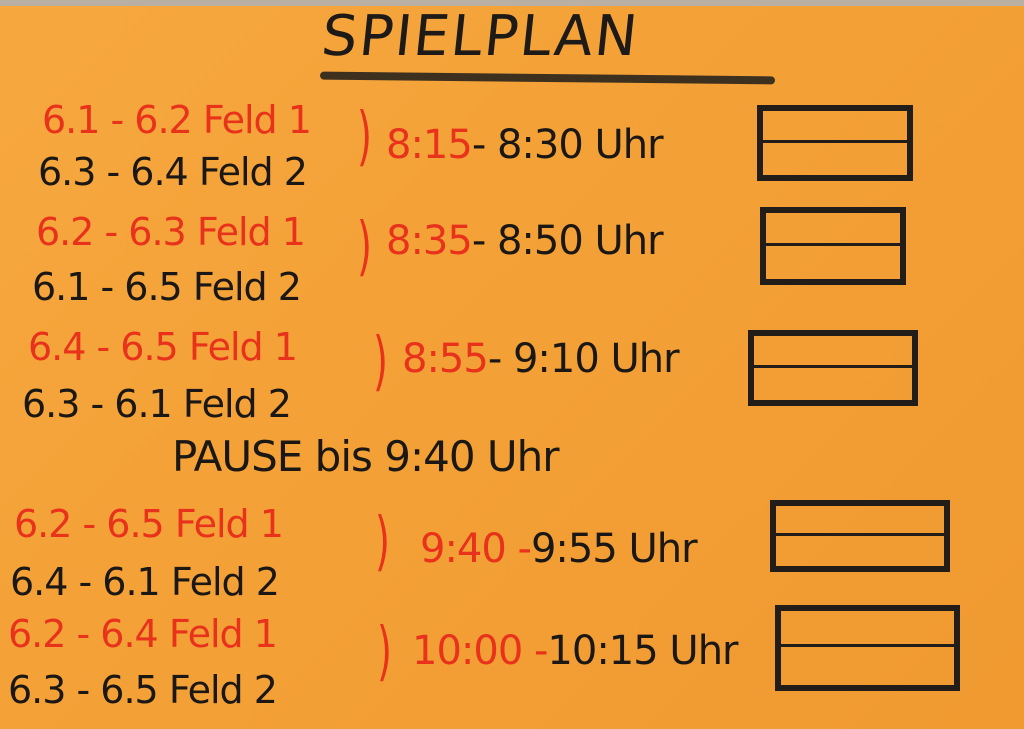  I want to click on round-2-end: - 8:50 Uhr, so click(567, 241).